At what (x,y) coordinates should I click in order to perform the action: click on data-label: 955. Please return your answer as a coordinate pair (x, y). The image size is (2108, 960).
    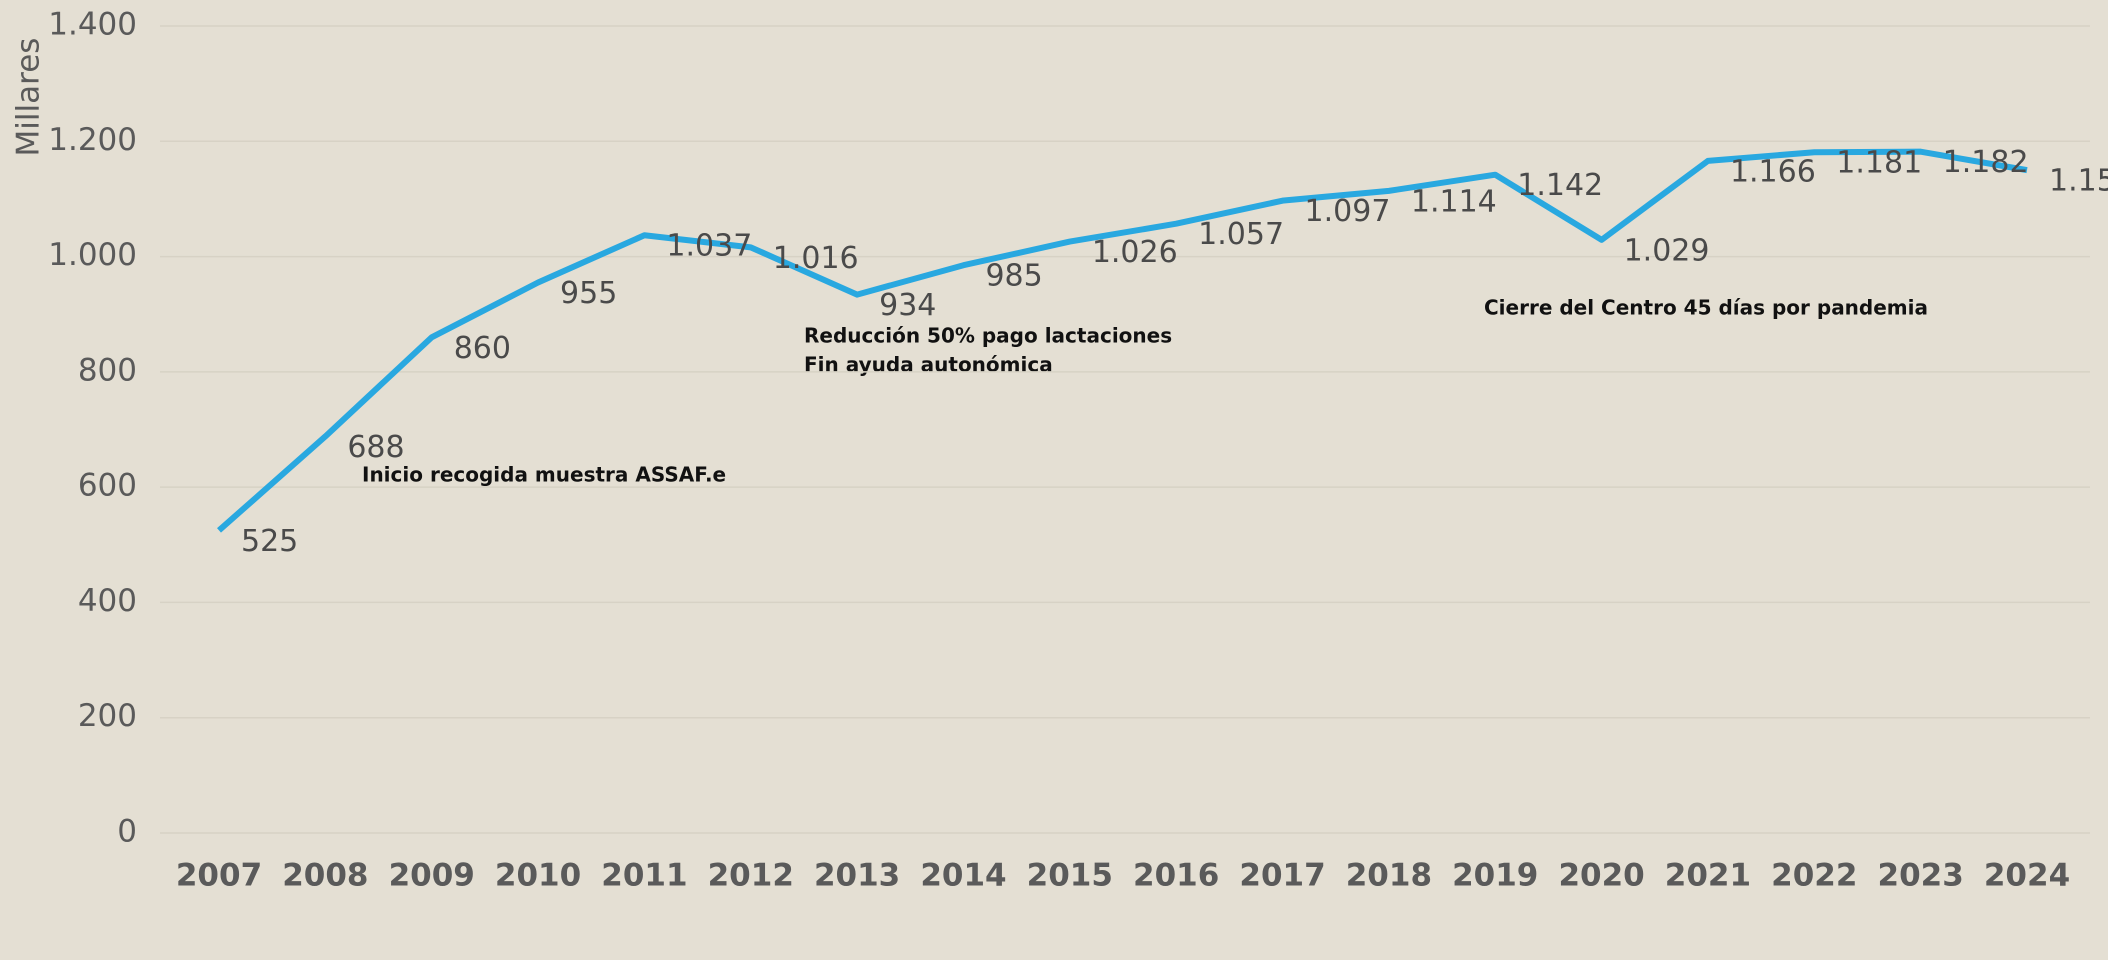
    Looking at the image, I should click on (588, 293).